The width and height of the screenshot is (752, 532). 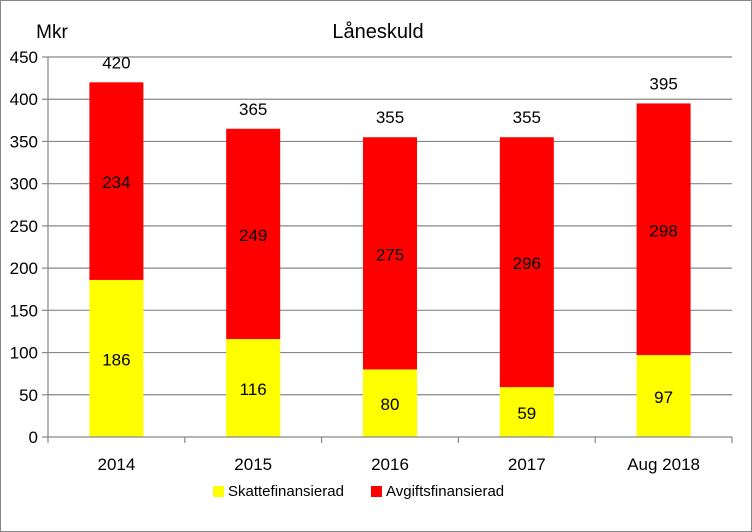 What do you see at coordinates (52, 32) in the screenshot?
I see `y-axis-label: Mkr` at bounding box center [52, 32].